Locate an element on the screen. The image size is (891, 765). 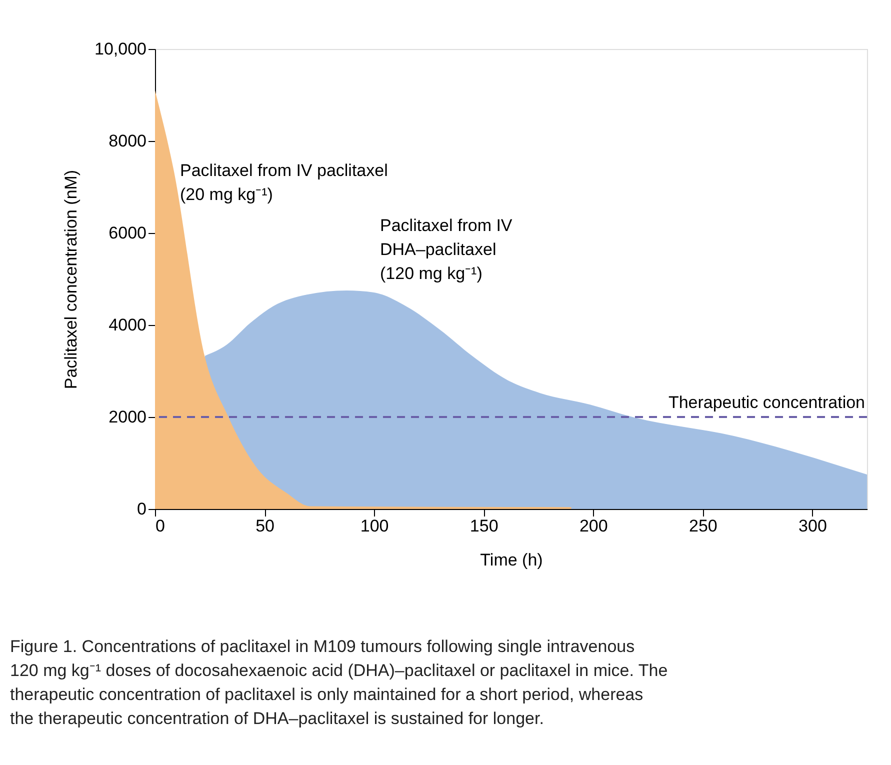
x-tick-label: 0 is located at coordinates (160, 526).